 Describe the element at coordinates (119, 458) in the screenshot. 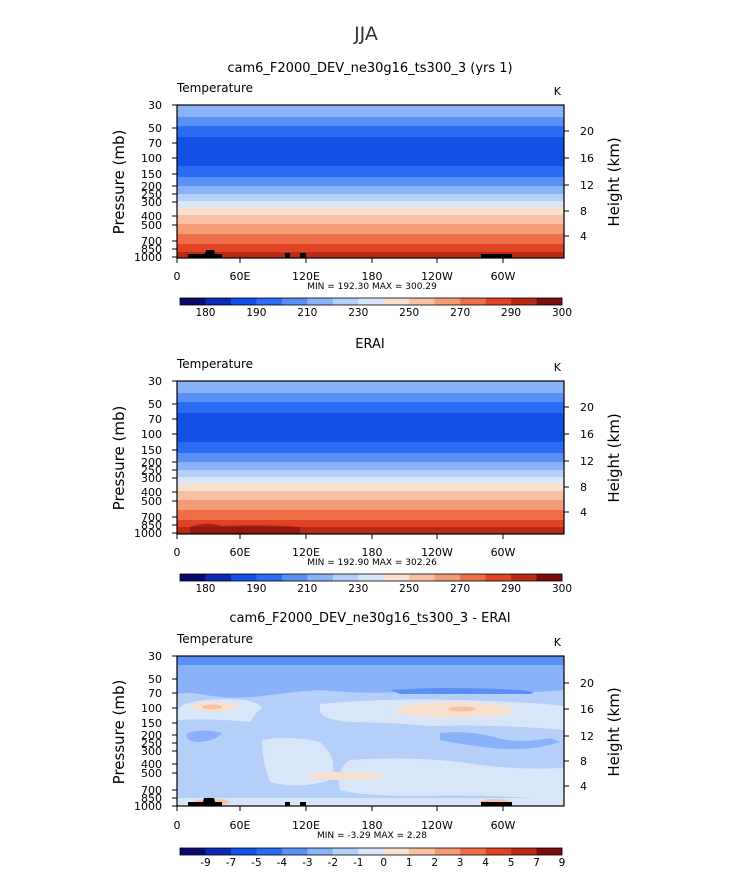

I see `panel-2-ylabel: Pressure (mb)` at that location.